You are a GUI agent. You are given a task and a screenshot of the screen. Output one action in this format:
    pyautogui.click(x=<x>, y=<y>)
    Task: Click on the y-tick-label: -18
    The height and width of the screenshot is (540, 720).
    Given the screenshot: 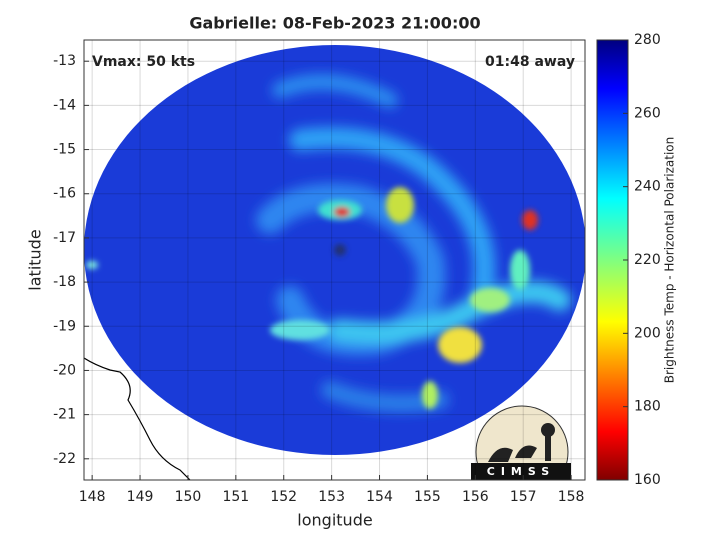 What is the action you would take?
    pyautogui.click(x=64, y=282)
    